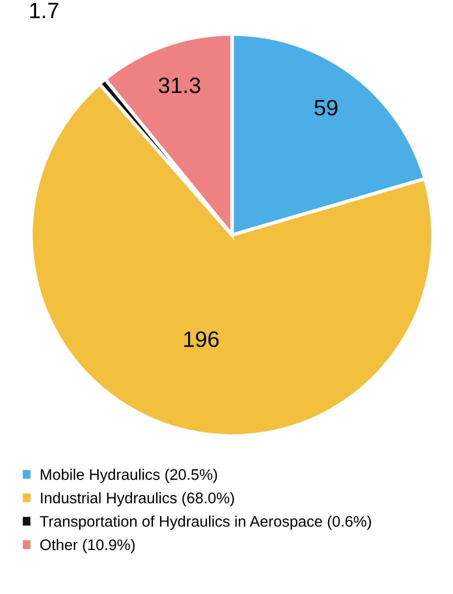  What do you see at coordinates (326, 108) in the screenshot?
I see `data-label: 59` at bounding box center [326, 108].